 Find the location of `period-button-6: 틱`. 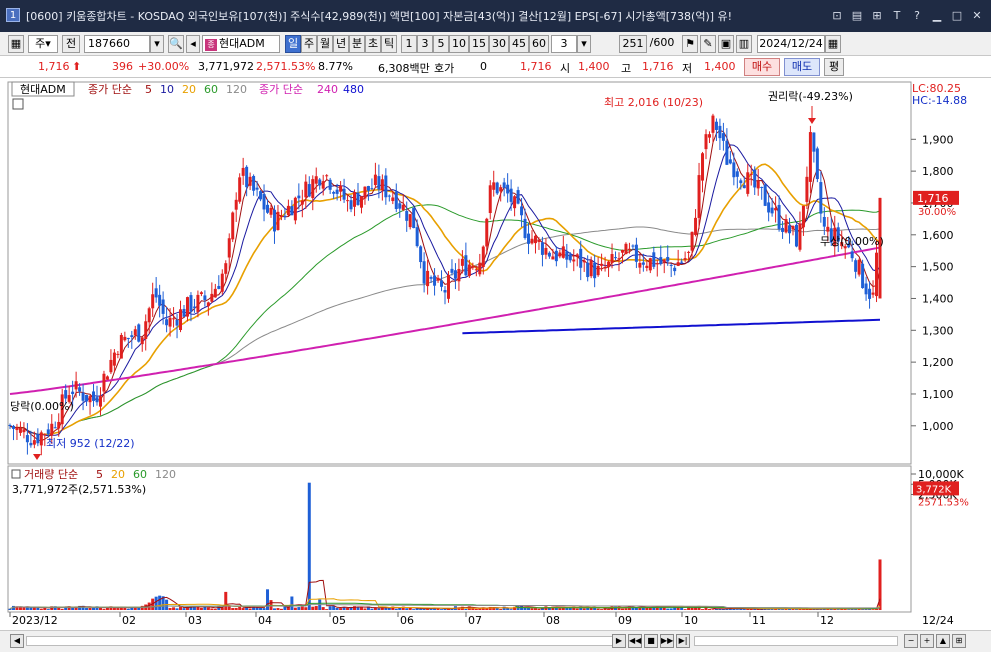

period-button-6: 틱 is located at coordinates (389, 44).